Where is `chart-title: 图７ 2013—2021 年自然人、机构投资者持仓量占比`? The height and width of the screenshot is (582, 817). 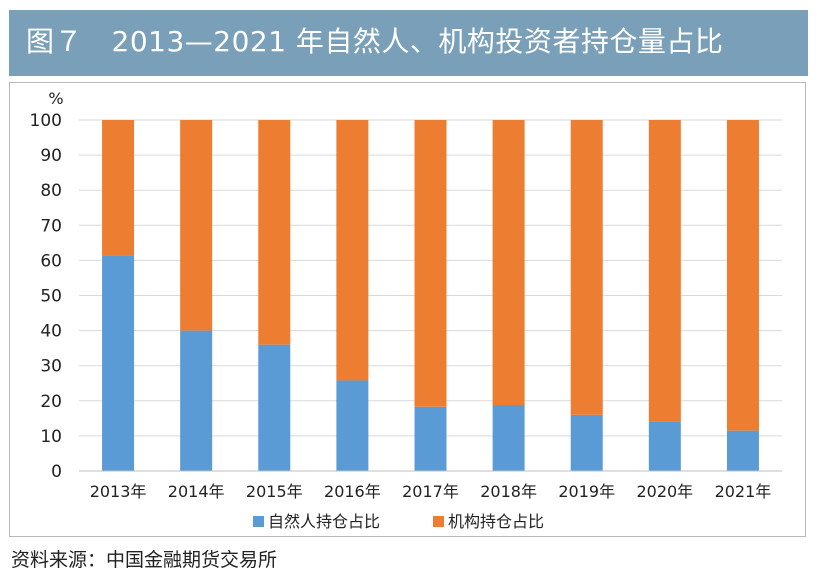 chart-title: 图７ 2013—2021 年自然人、机构投资者持仓量占比 is located at coordinates (375, 41).